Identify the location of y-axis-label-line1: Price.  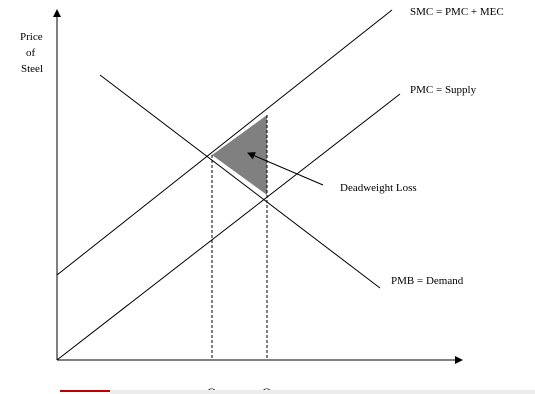
(31, 37).